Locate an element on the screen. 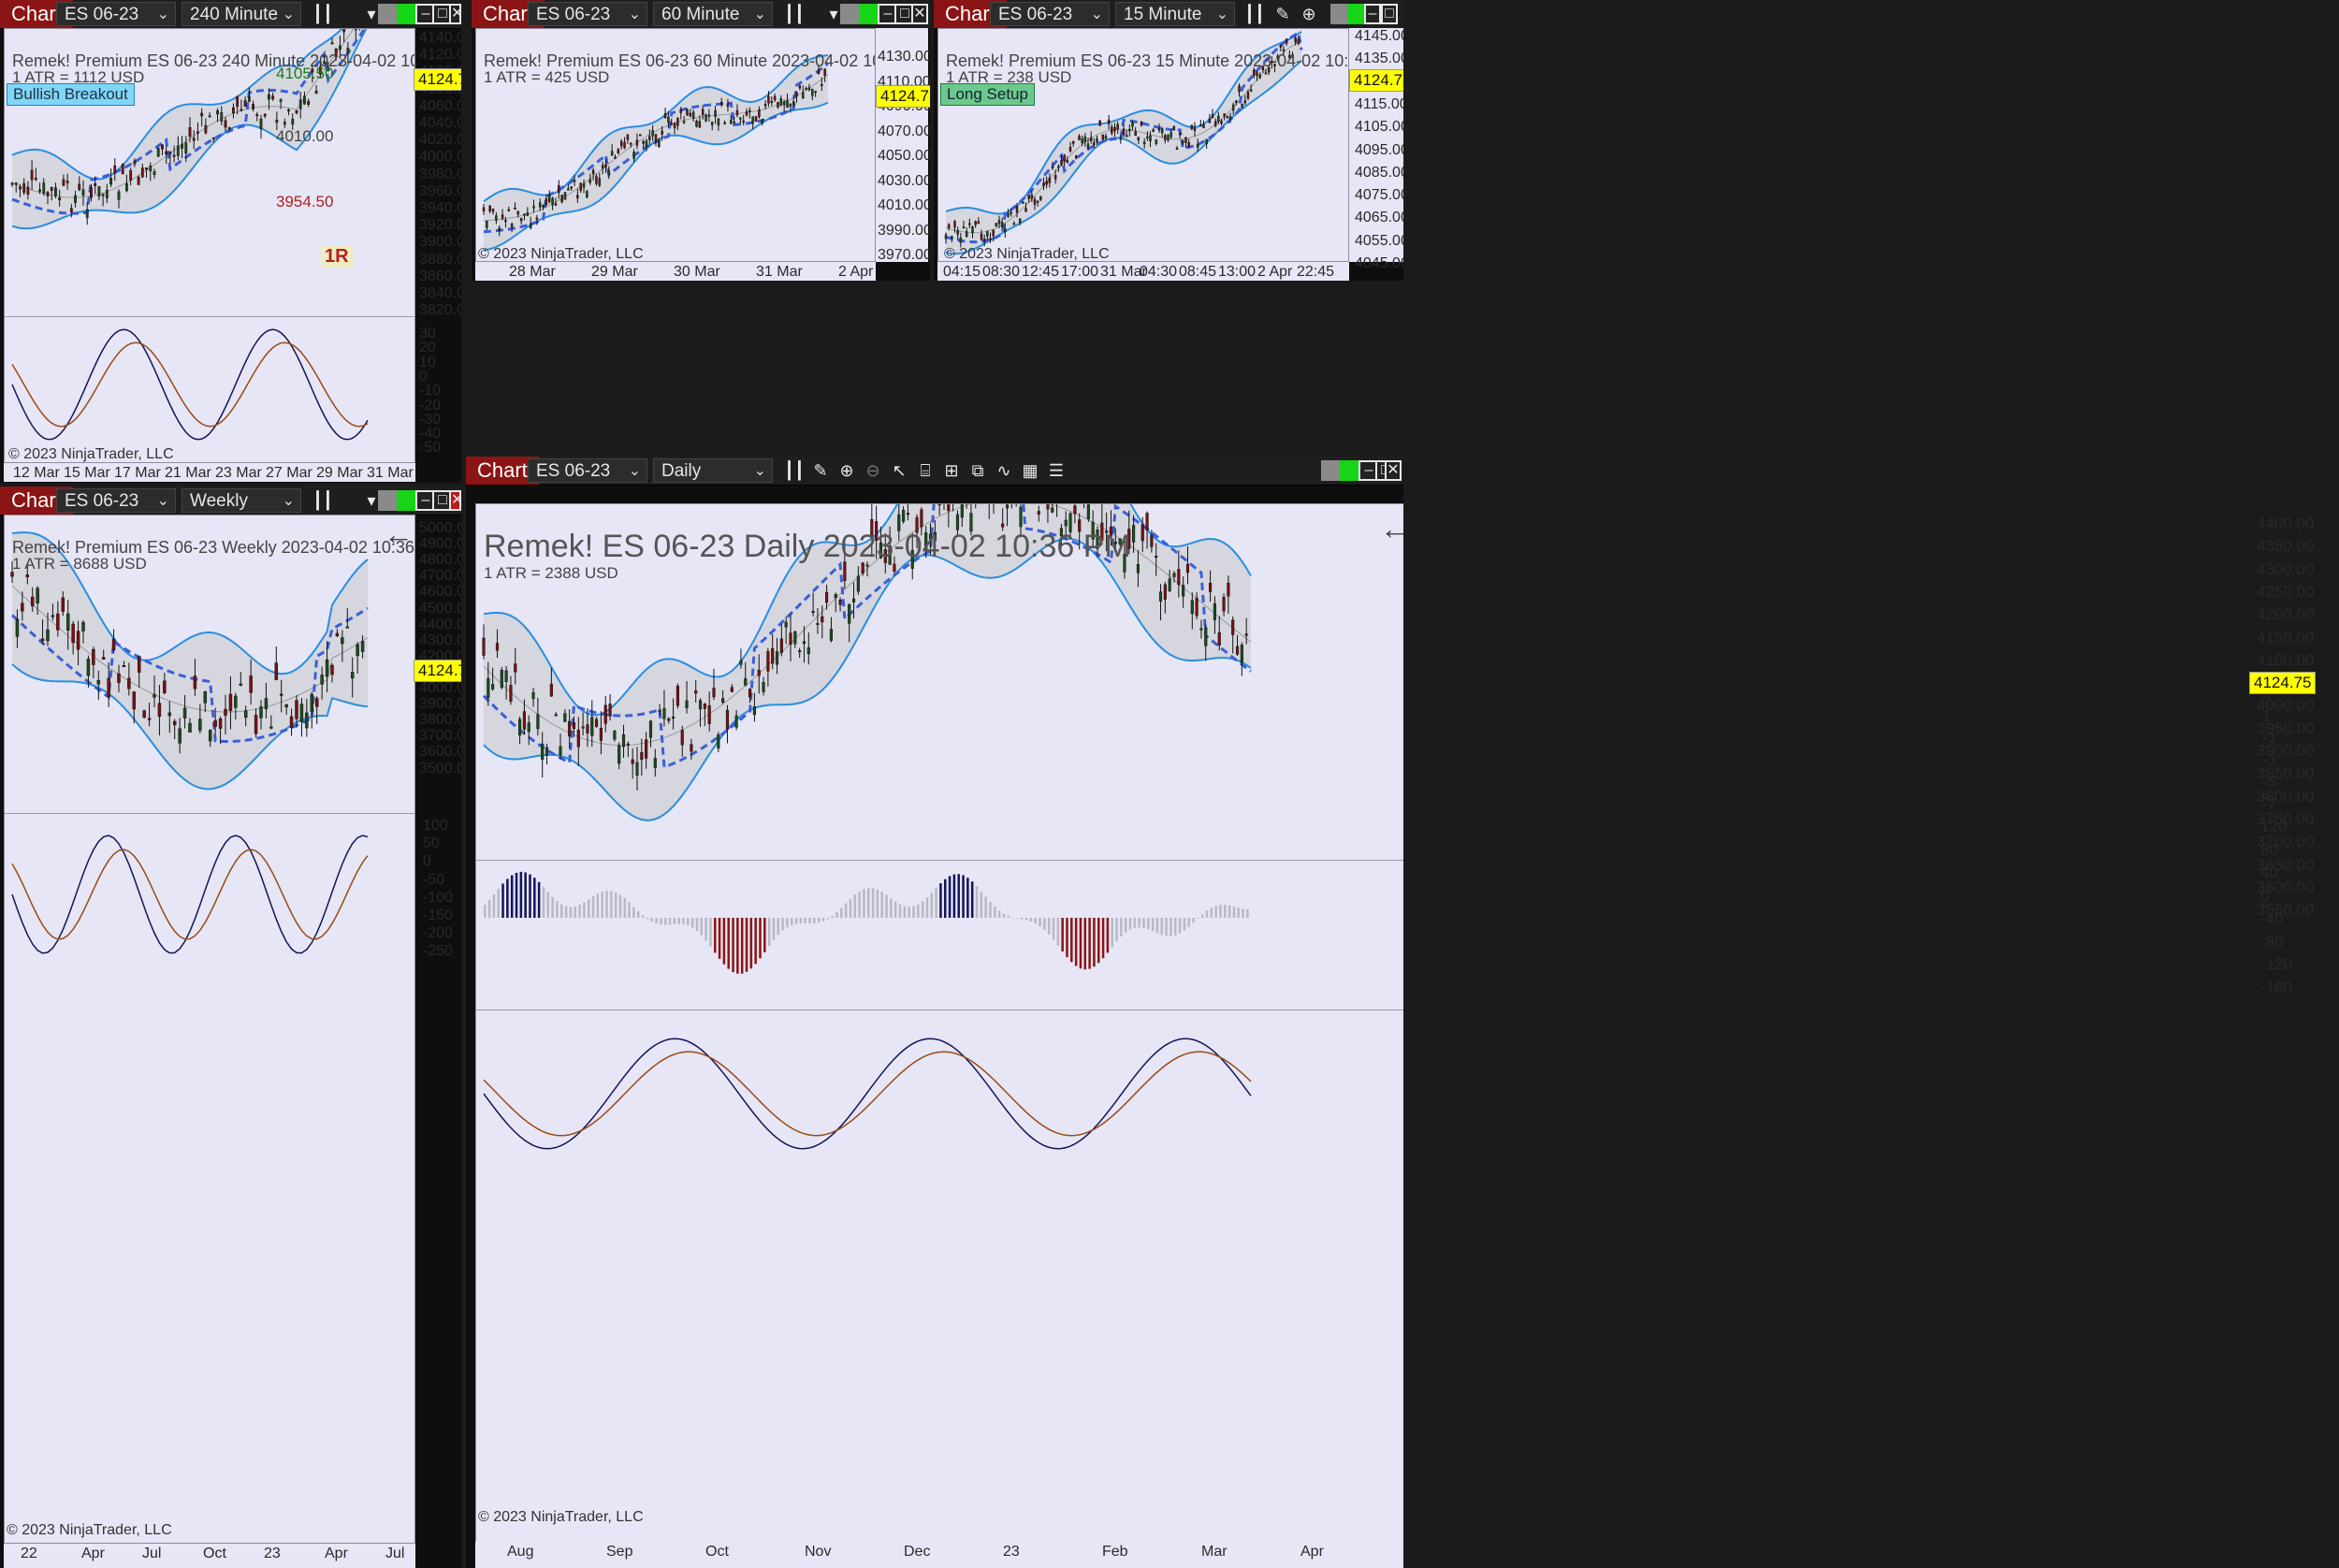 The image size is (2339, 1568). interval-selector: 60 Minute ⌄ is located at coordinates (713, 14).